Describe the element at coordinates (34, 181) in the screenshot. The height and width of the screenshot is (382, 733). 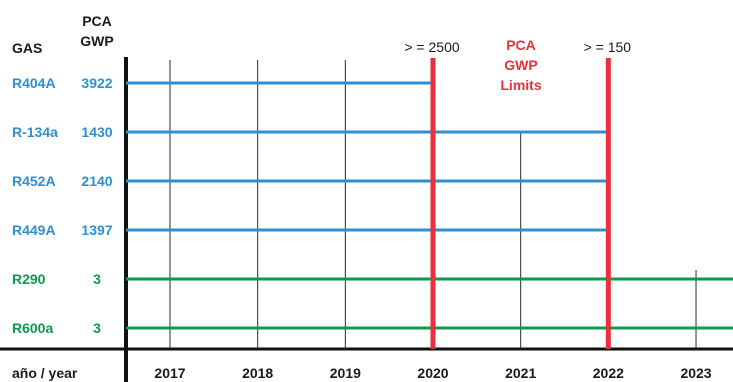
I see `gas-name-r452a: R452A` at that location.